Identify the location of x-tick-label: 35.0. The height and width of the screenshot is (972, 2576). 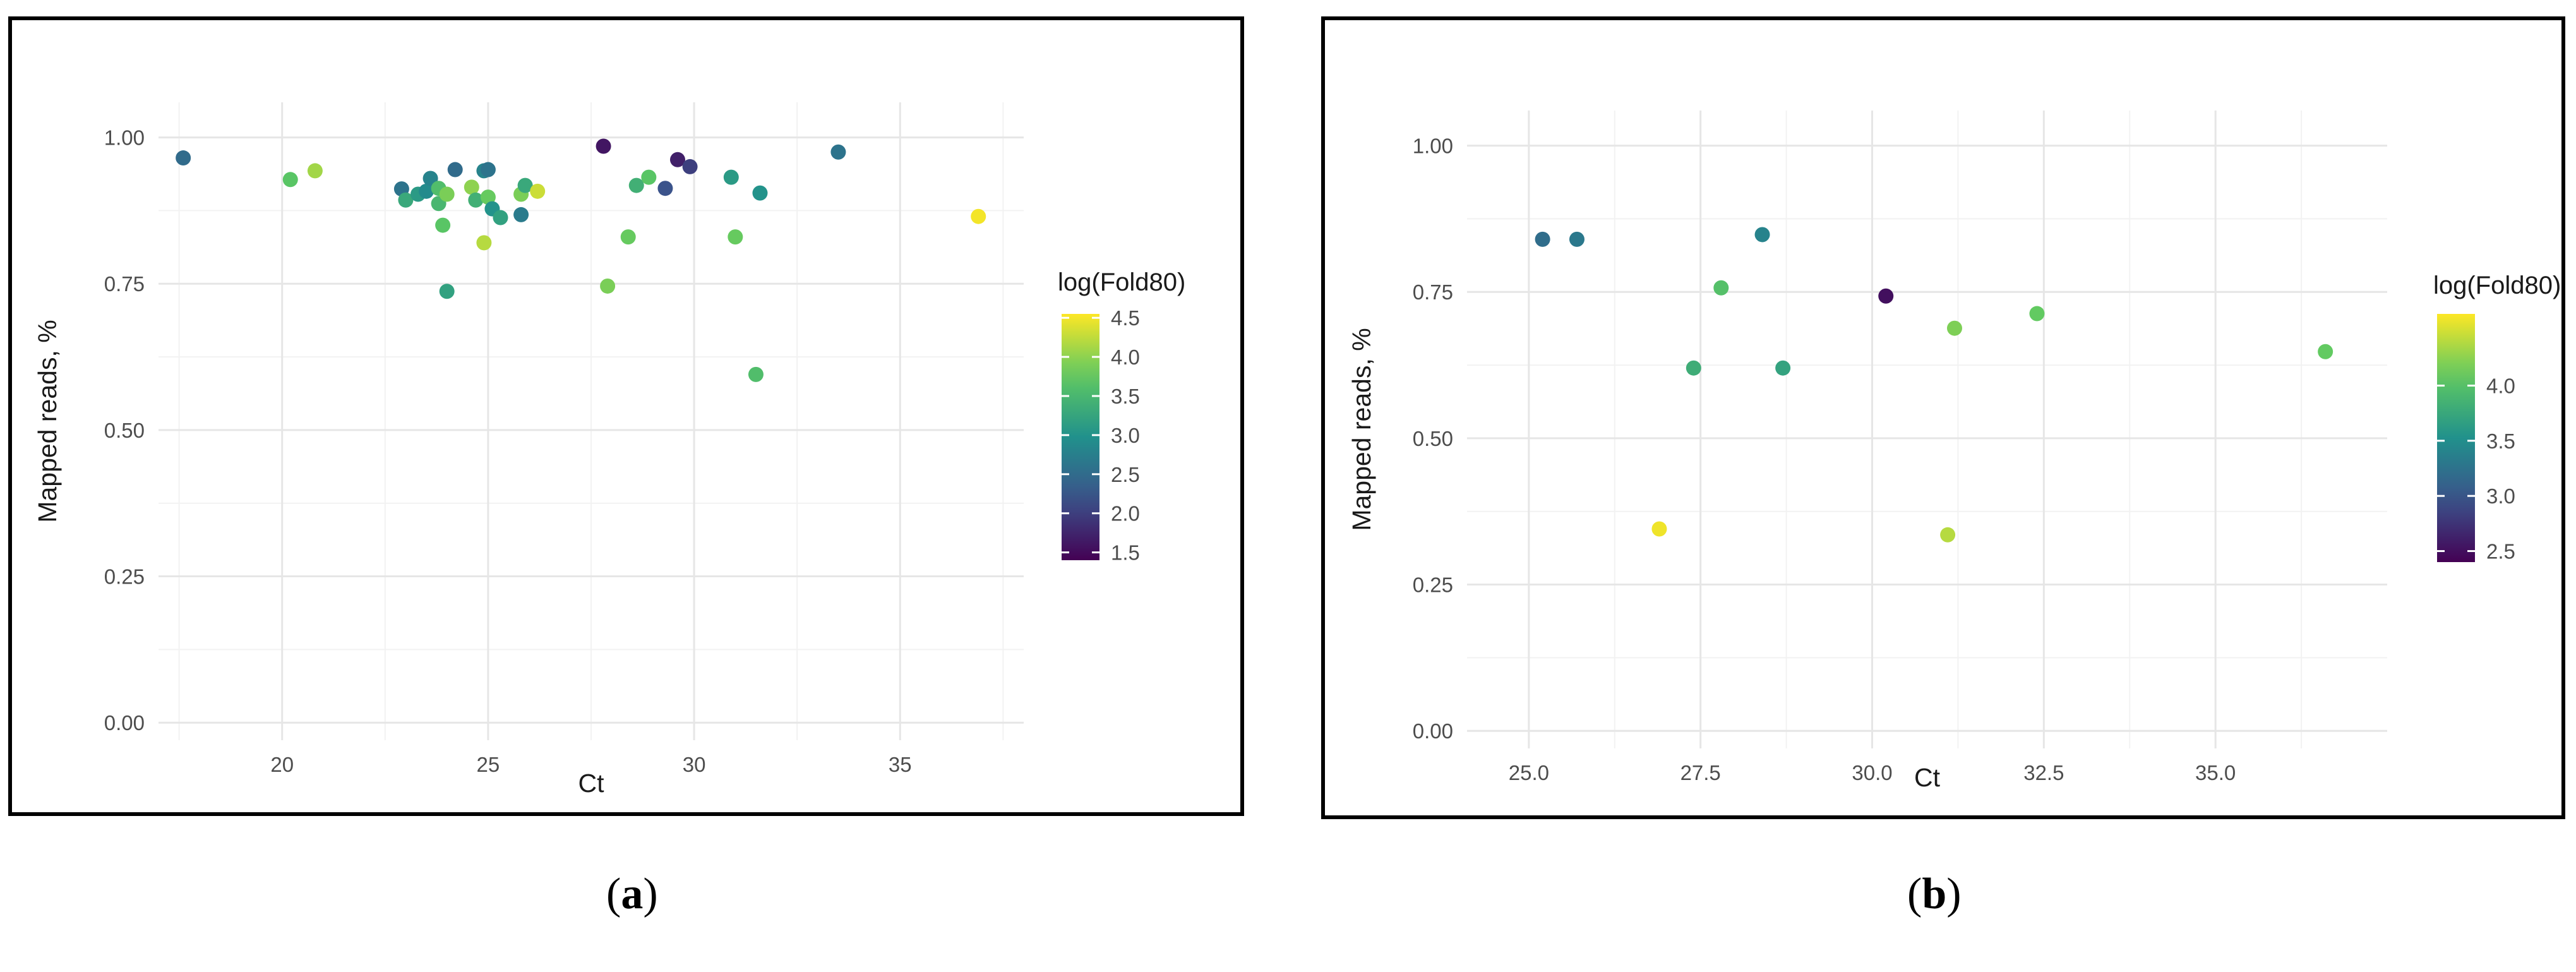
(2215, 772).